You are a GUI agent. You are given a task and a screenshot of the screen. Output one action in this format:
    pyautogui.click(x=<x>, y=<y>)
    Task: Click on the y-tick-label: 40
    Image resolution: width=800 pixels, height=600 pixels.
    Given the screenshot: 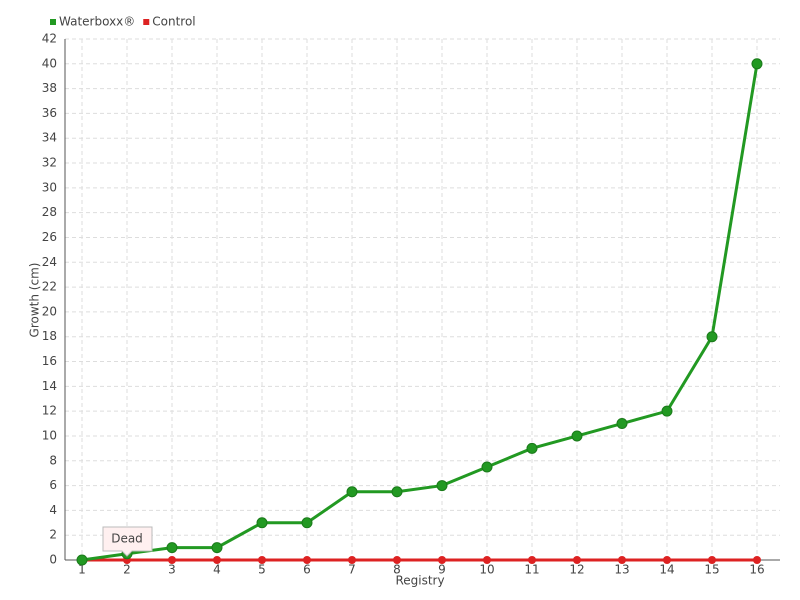 What is the action you would take?
    pyautogui.click(x=49, y=63)
    